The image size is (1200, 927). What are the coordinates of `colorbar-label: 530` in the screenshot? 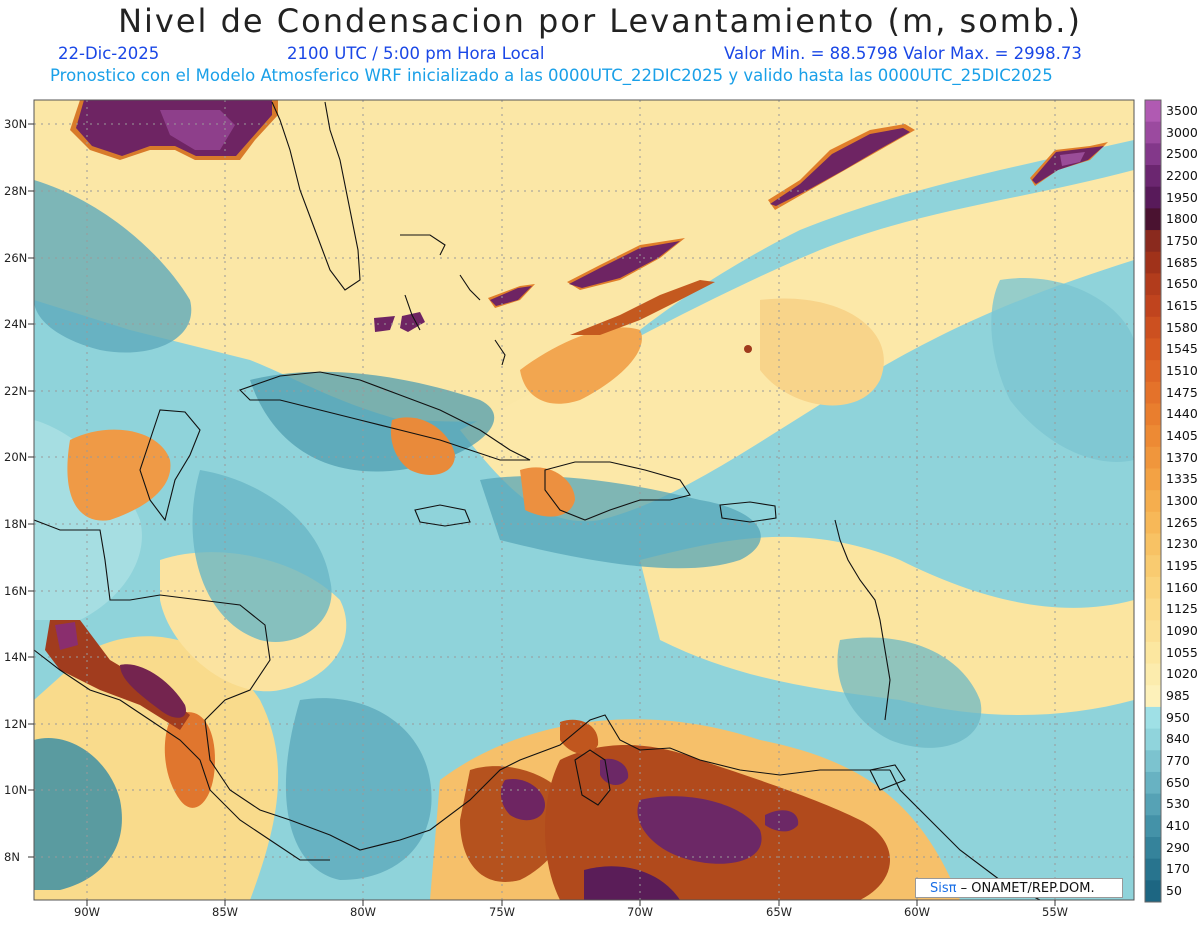 It's located at (1178, 804).